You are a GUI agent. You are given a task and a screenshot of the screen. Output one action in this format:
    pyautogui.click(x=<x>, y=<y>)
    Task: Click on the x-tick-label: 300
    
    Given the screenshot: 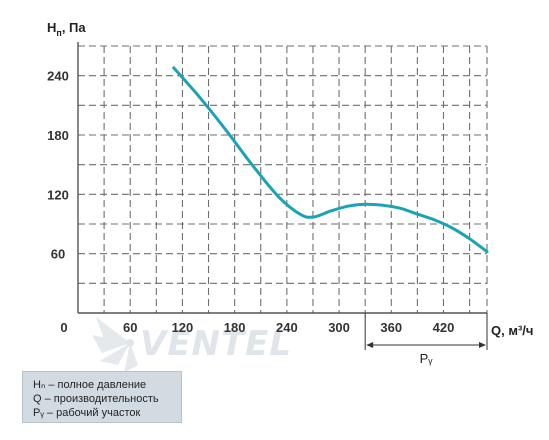 What is the action you would take?
    pyautogui.click(x=339, y=327)
    